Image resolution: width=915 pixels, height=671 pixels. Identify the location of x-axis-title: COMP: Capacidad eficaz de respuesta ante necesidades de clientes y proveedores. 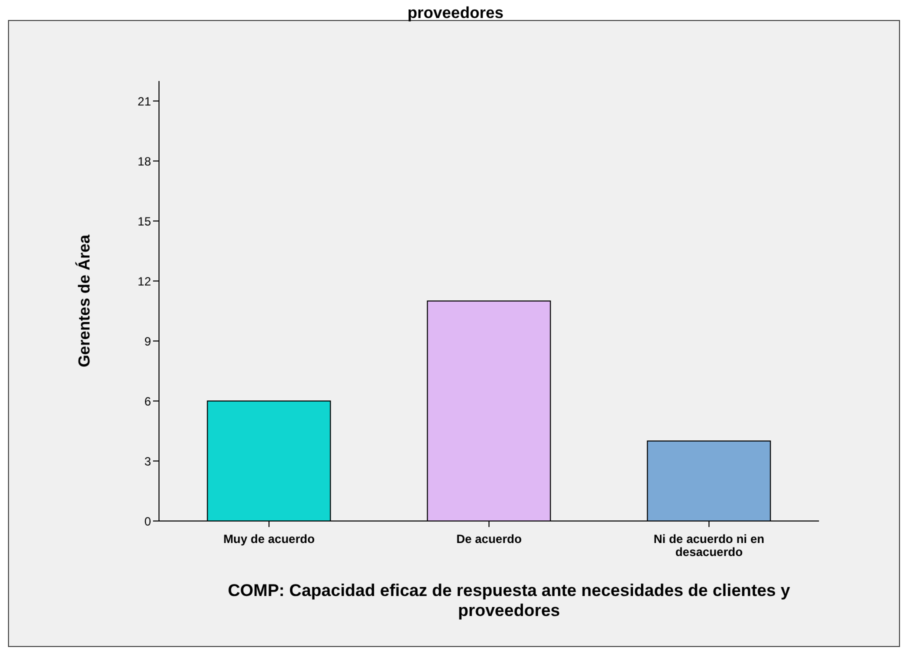
(509, 601).